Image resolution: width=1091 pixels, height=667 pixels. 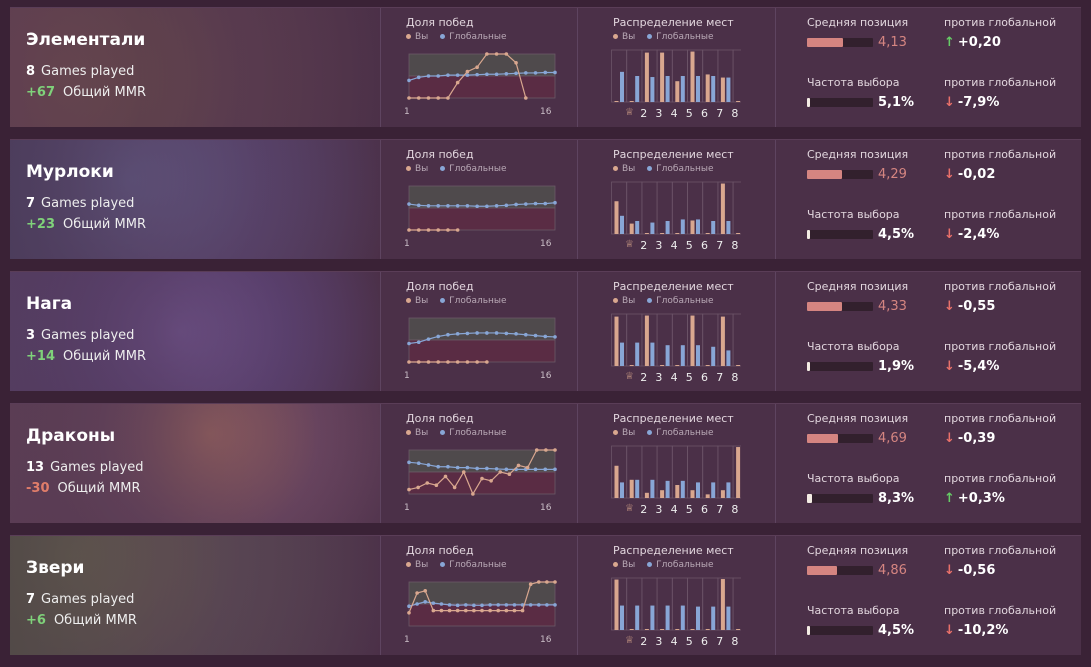 What do you see at coordinates (99, 488) in the screenshot?
I see `mmr-label: Общий MMR` at bounding box center [99, 488].